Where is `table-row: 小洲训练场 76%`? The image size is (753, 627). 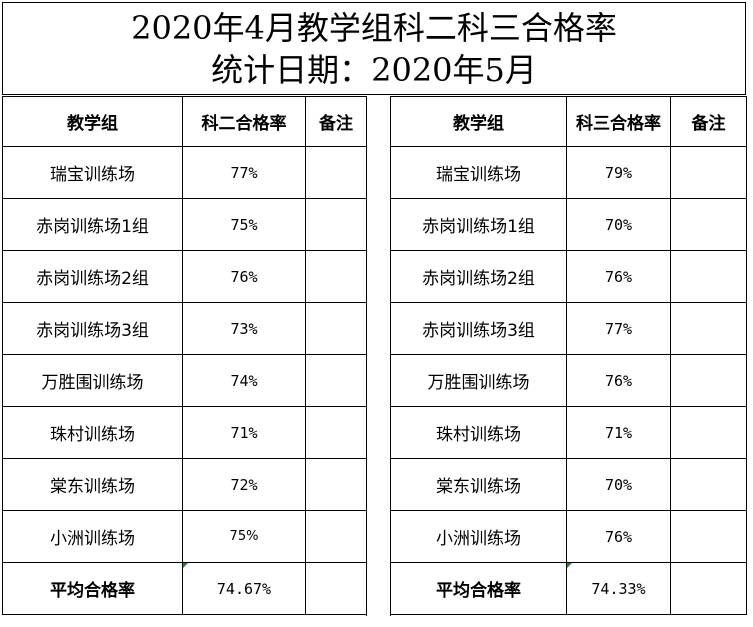
table-row: 小洲训练场 76% is located at coordinates (568, 536).